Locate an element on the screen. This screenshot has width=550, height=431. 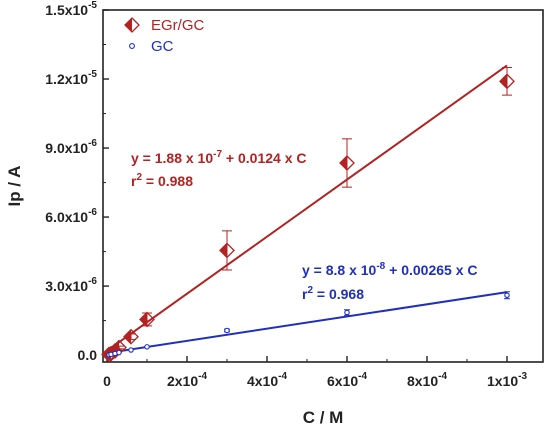
y-tick-label: 6.0x10⁻⁶ is located at coordinates (71, 216).